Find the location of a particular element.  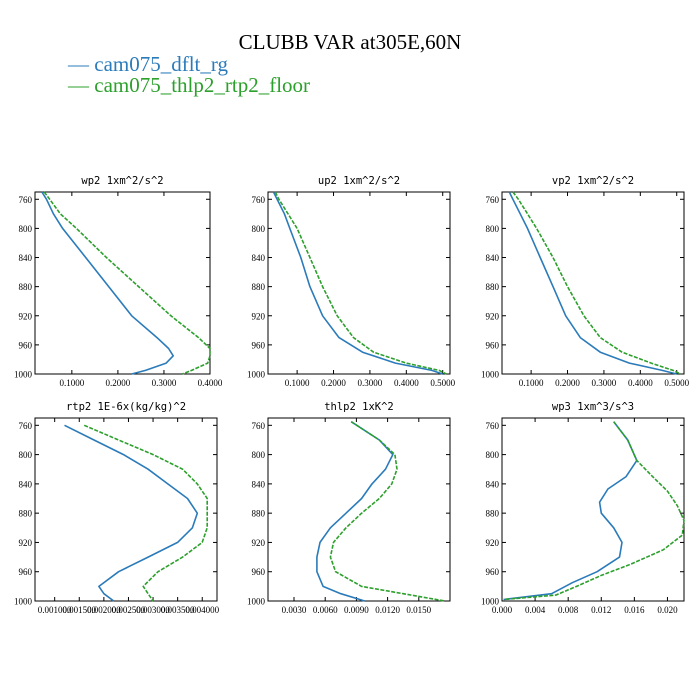

ytick-label-3-4: 920 is located at coordinates (26, 543).